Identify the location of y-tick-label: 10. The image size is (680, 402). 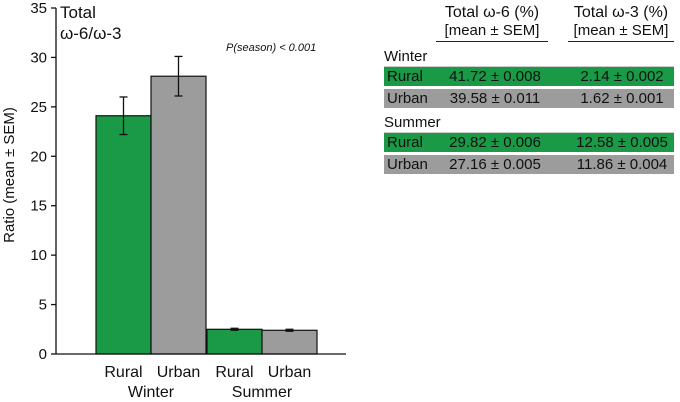
(38, 255).